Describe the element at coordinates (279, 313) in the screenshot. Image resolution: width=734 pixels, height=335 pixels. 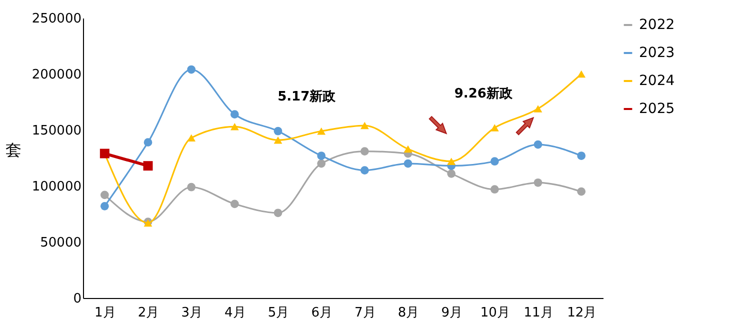
I see `x-tick-label: 5月` at that location.